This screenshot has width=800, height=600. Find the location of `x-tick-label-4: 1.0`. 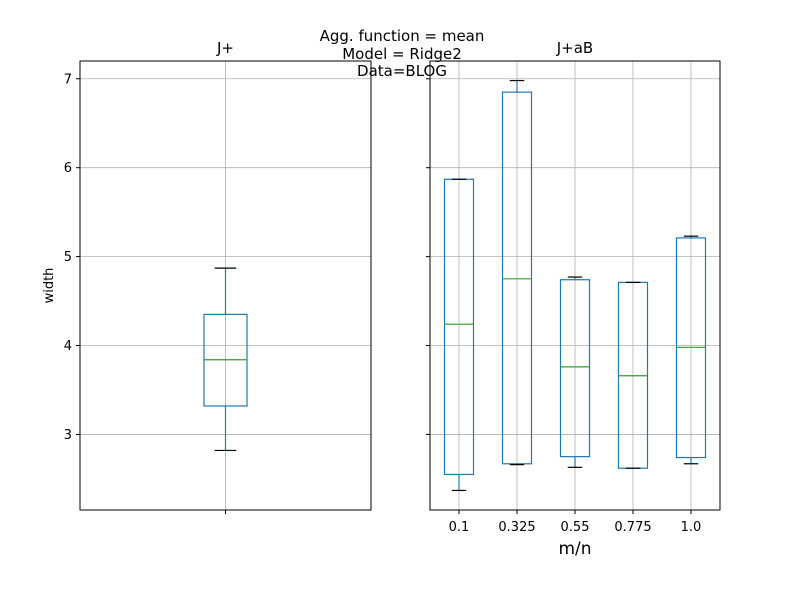

x-tick-label-4: 1.0 is located at coordinates (691, 527).